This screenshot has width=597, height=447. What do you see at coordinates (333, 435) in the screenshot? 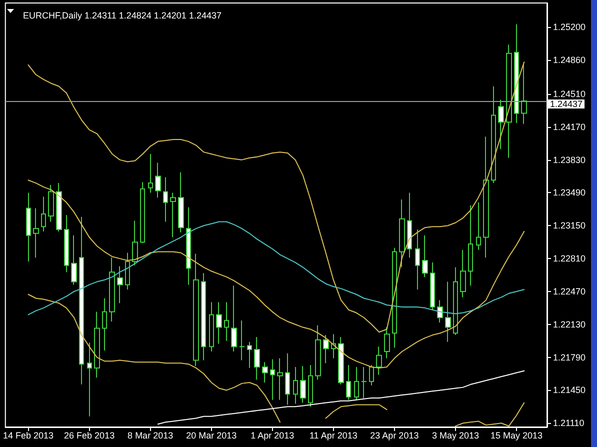
I see `x-tick-label: 11 Apr 2013` at bounding box center [333, 435].